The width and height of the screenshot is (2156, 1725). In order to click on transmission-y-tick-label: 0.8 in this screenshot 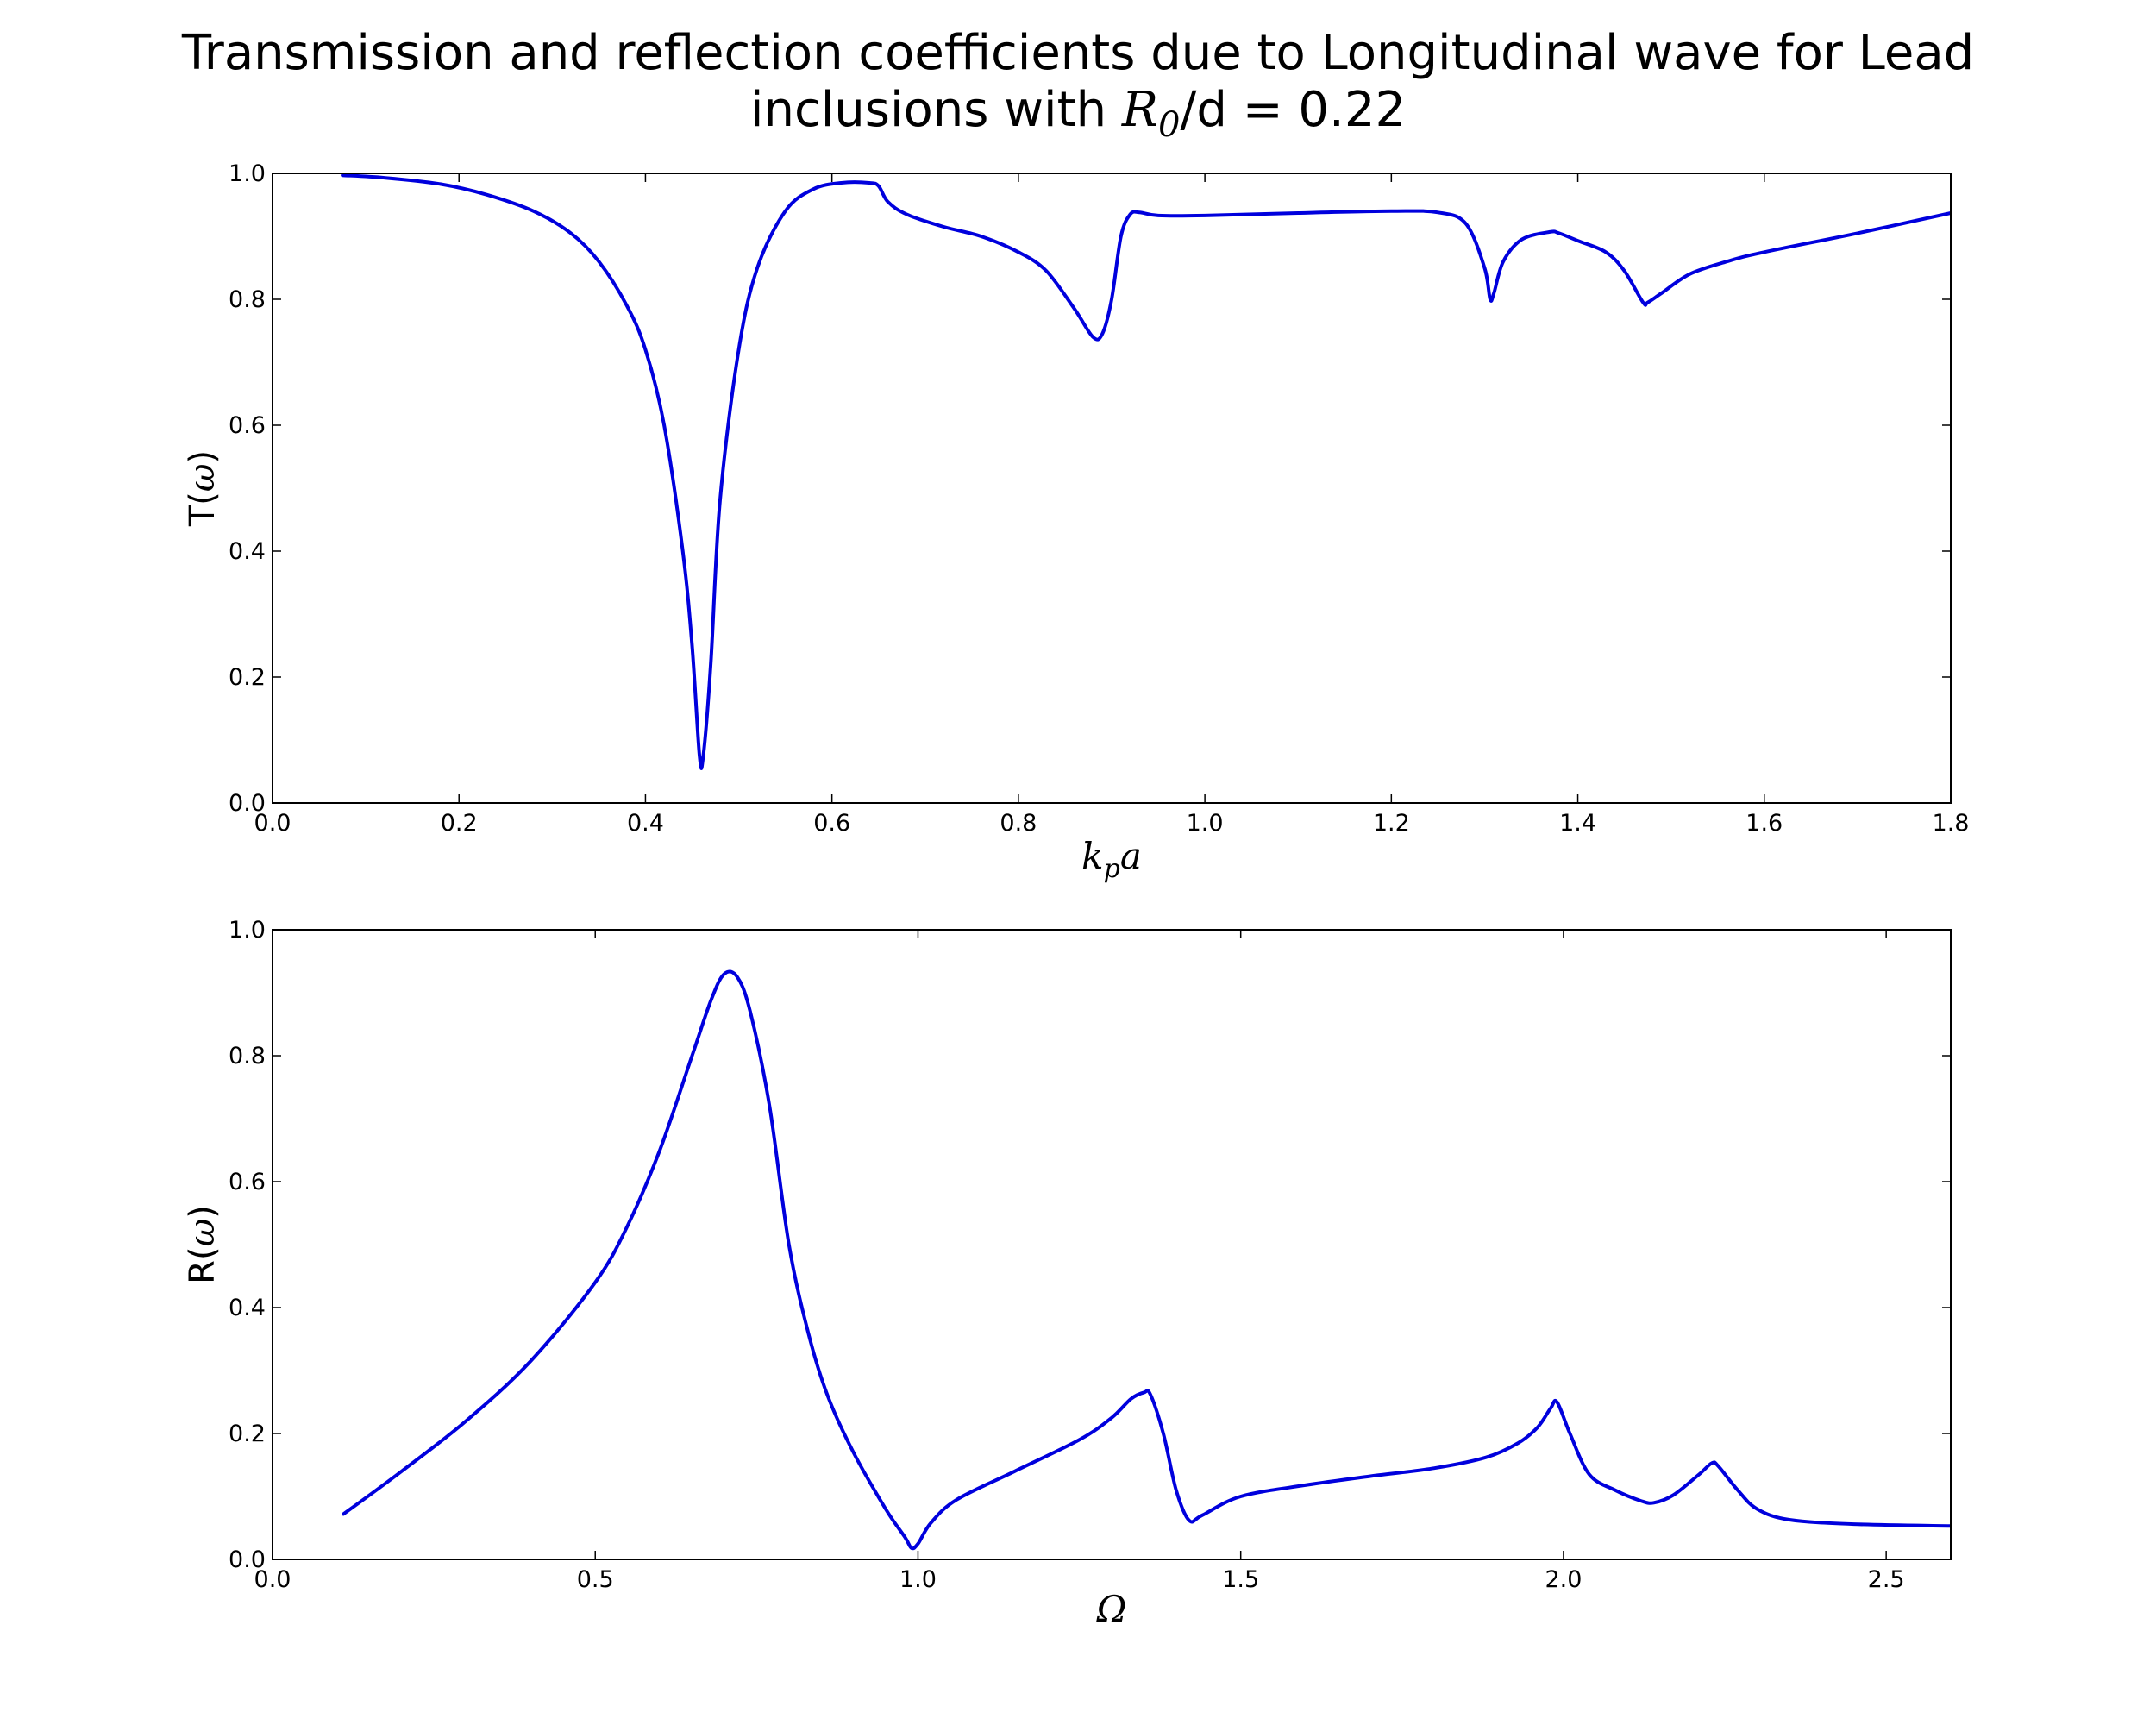, I will do `click(248, 299)`.